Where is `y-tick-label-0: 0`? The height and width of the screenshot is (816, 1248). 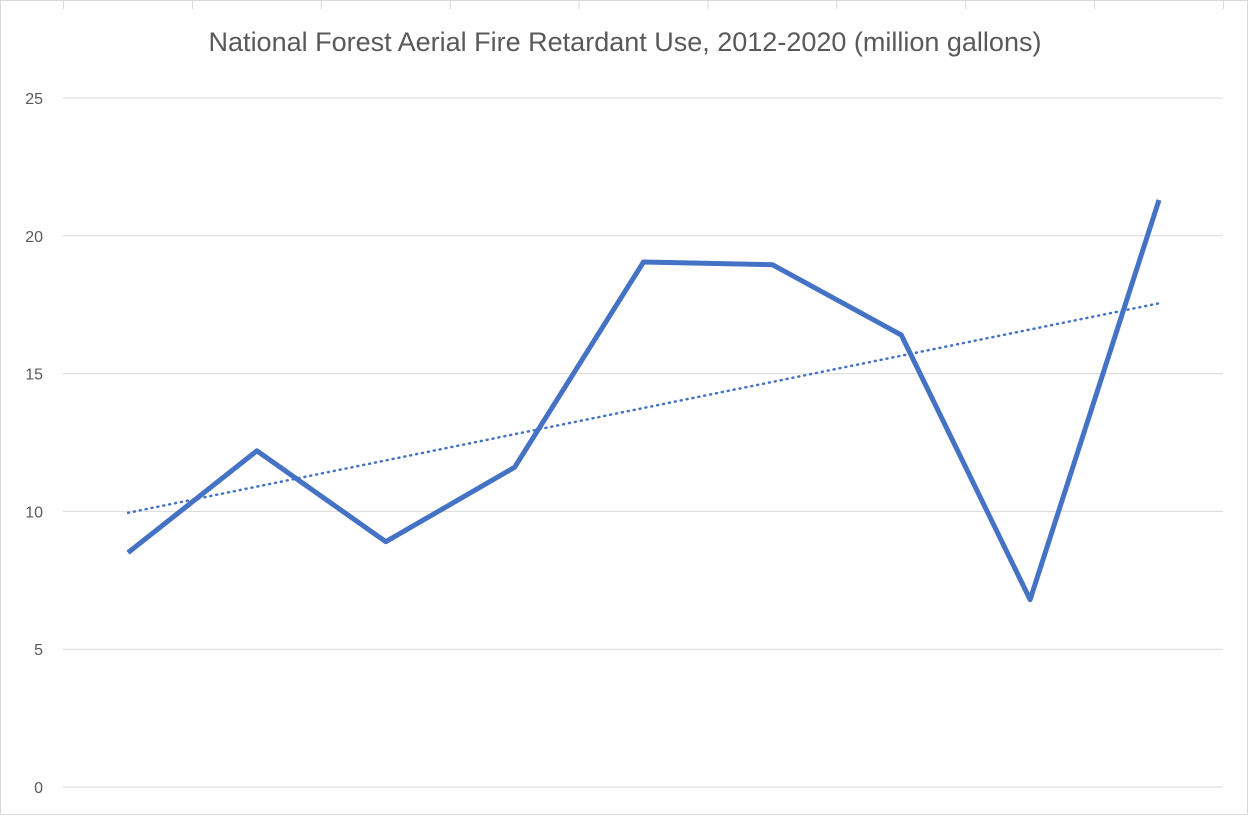 y-tick-label-0: 0 is located at coordinates (38, 788).